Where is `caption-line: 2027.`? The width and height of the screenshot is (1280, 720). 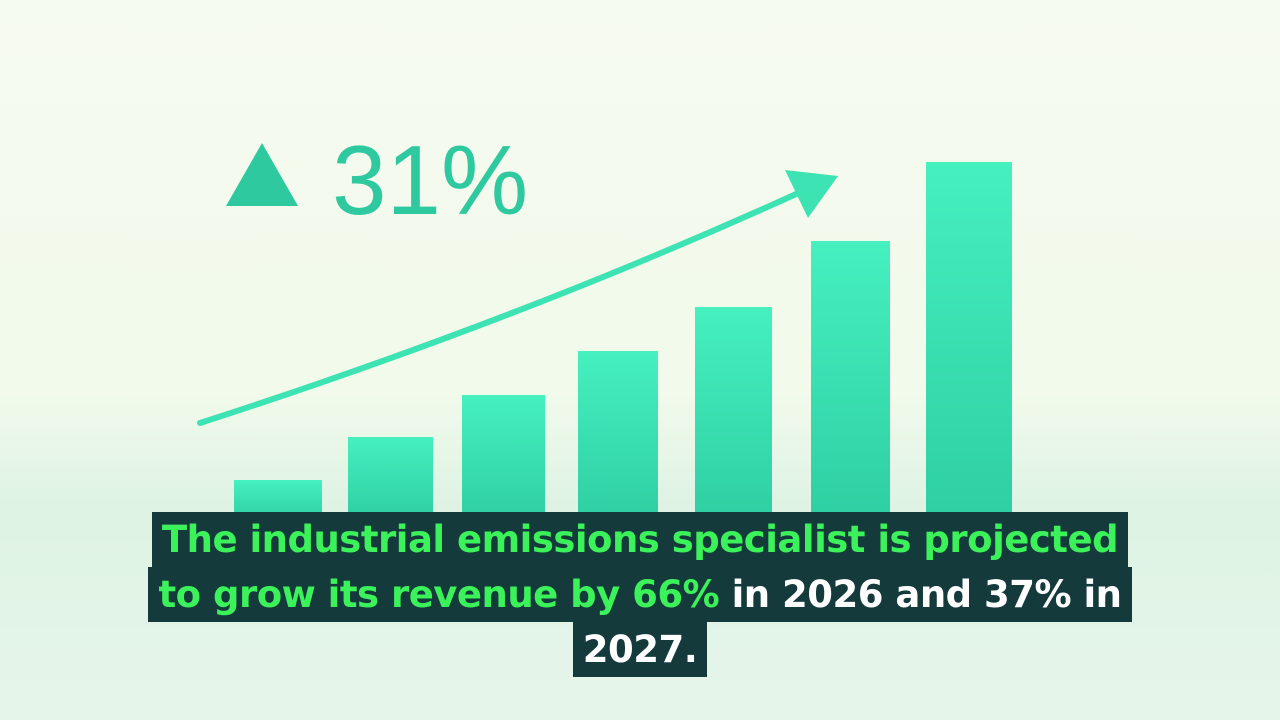
caption-line: 2027. is located at coordinates (640, 649).